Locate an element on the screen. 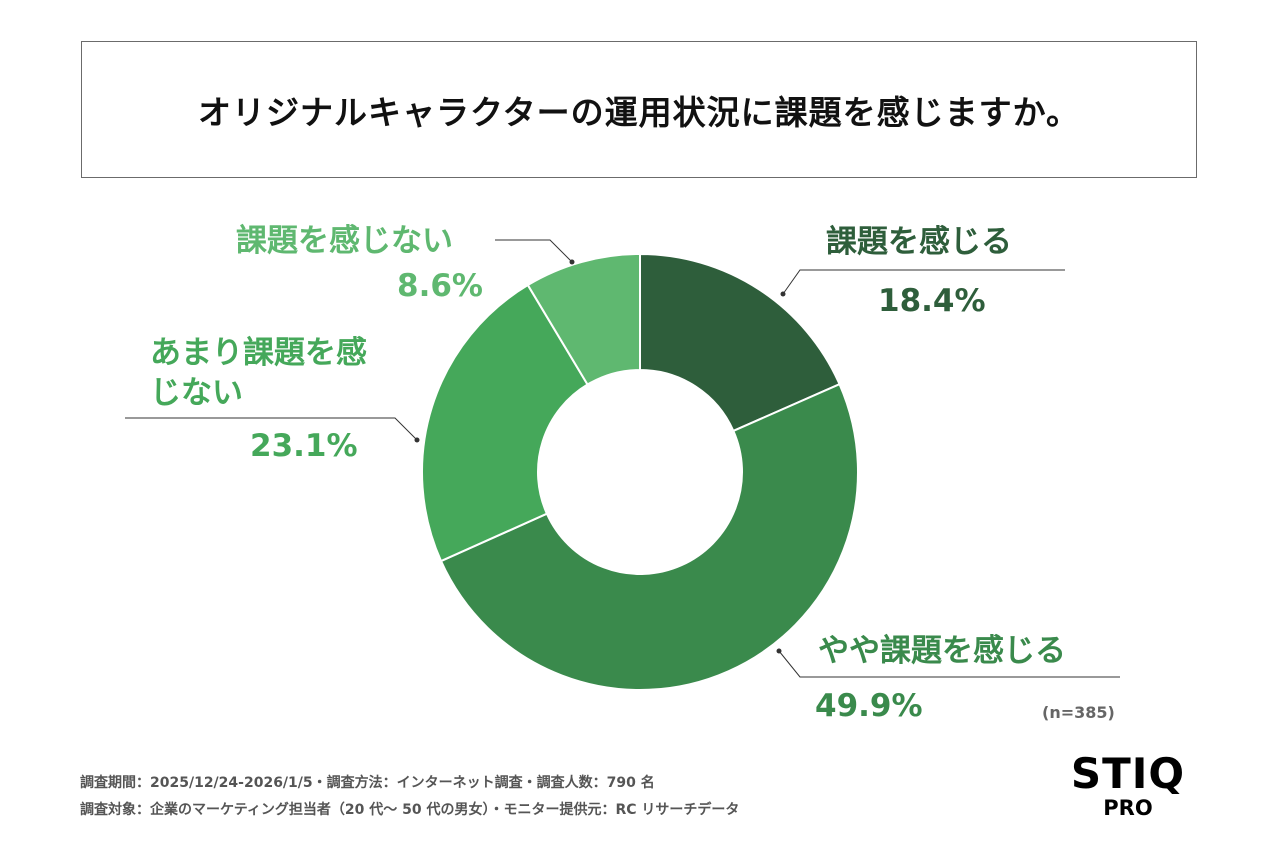 This screenshot has height=853, width=1280. pct-amari: 23.1% is located at coordinates (304, 446).